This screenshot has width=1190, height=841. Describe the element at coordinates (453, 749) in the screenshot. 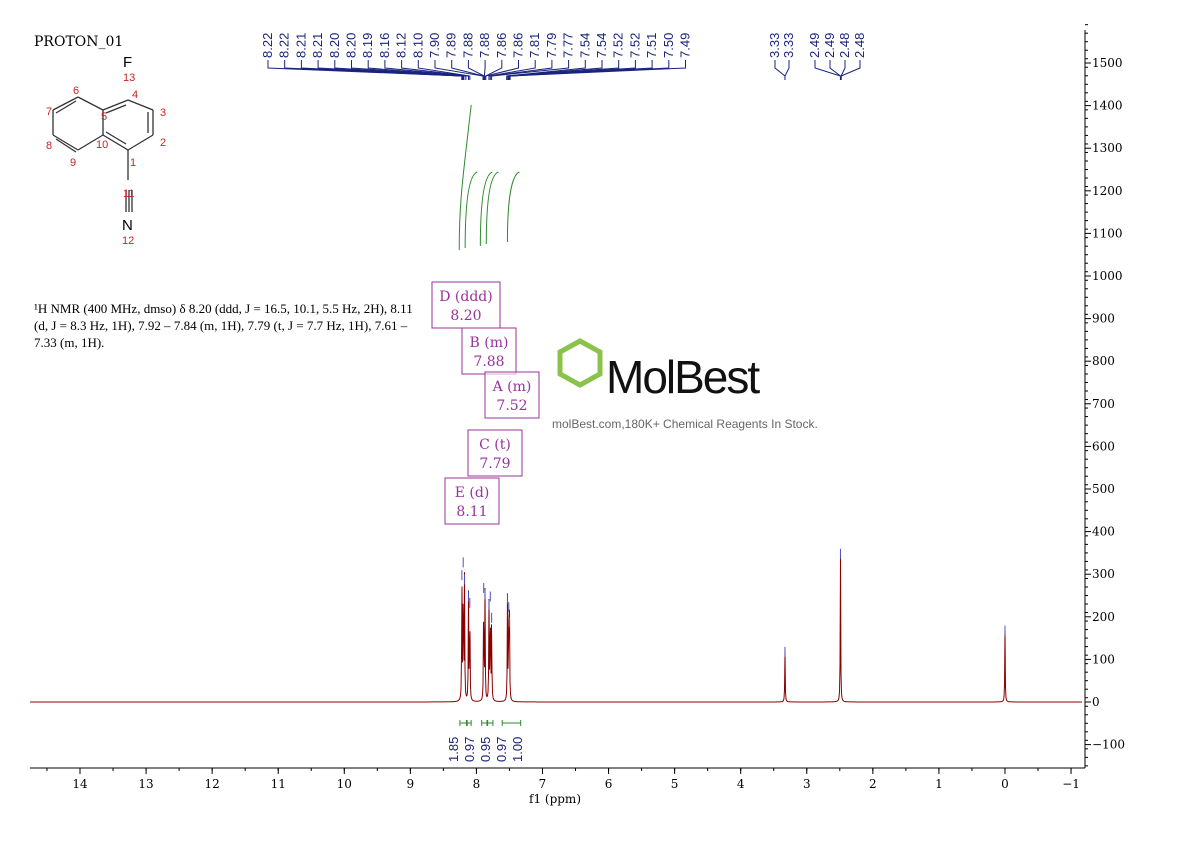

I see `integral-value: 1.85` at that location.